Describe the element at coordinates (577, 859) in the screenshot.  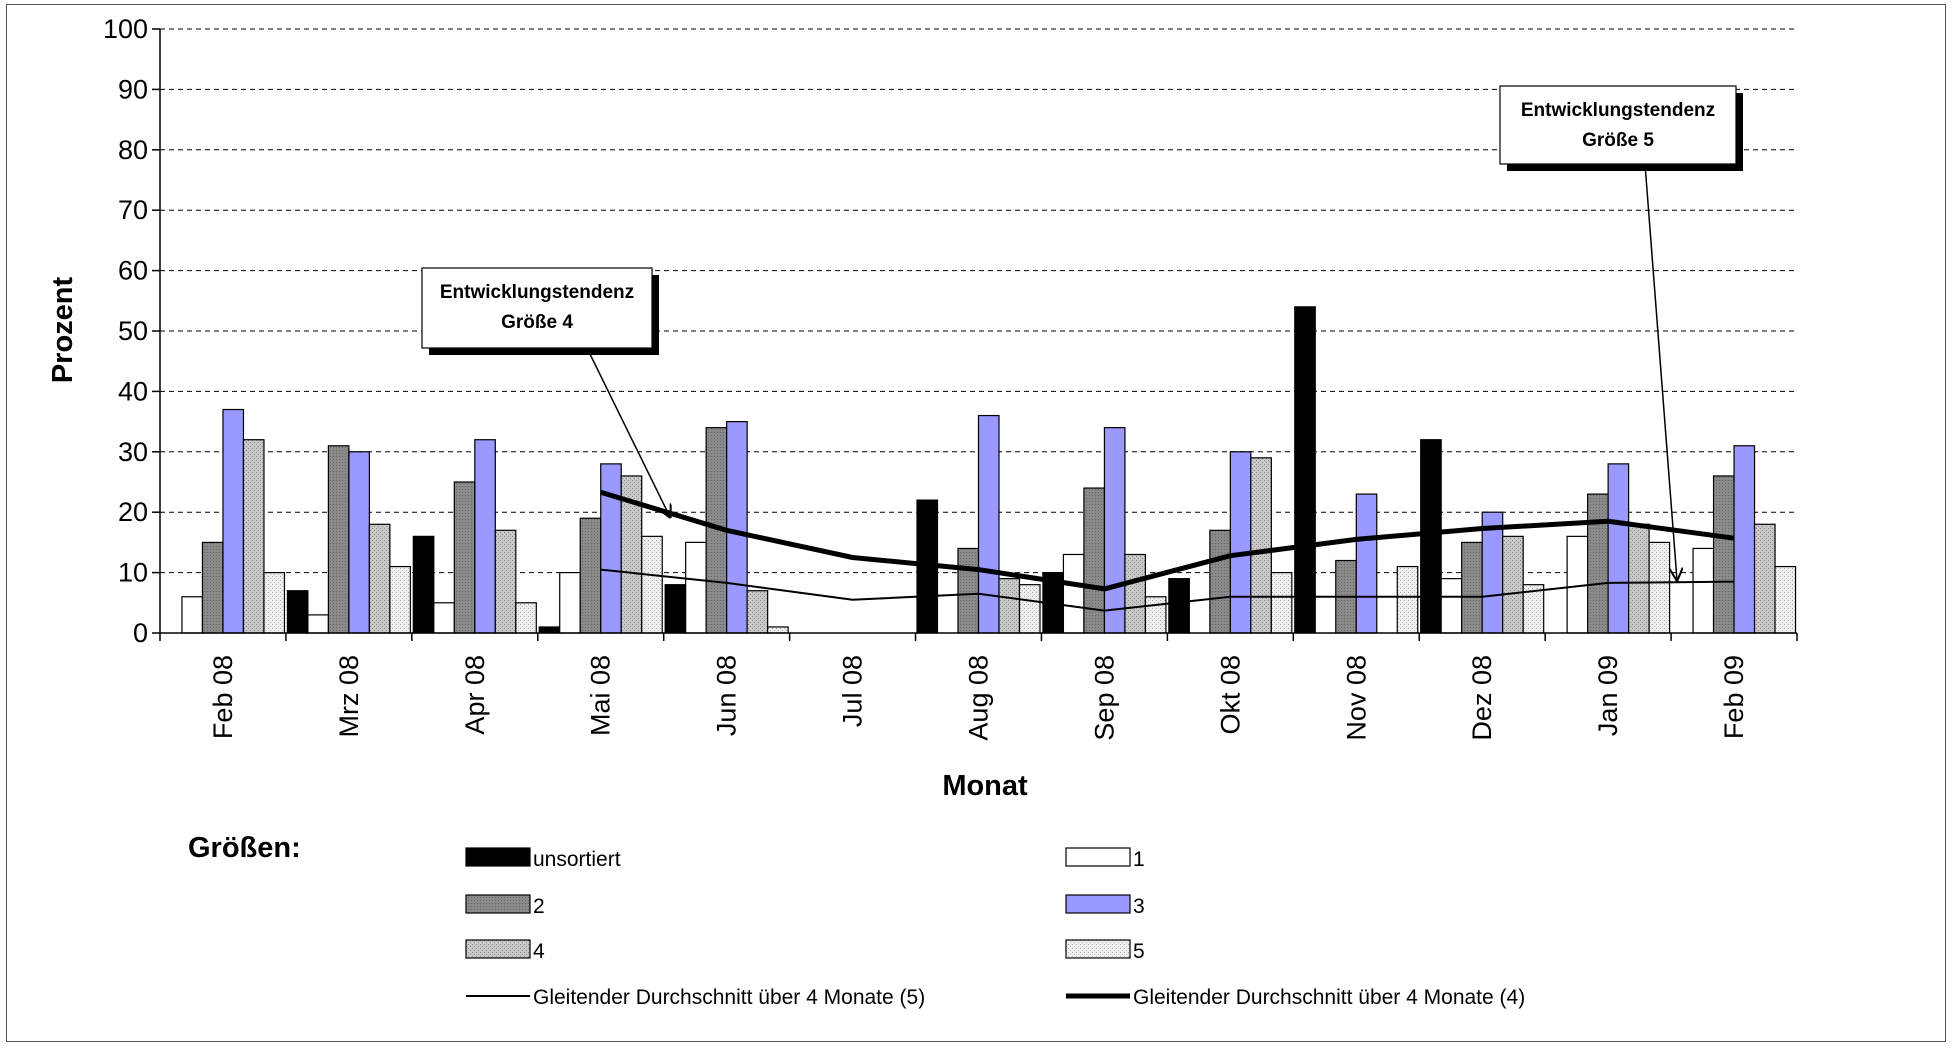
I see `legend-label: unsortiert` at that location.